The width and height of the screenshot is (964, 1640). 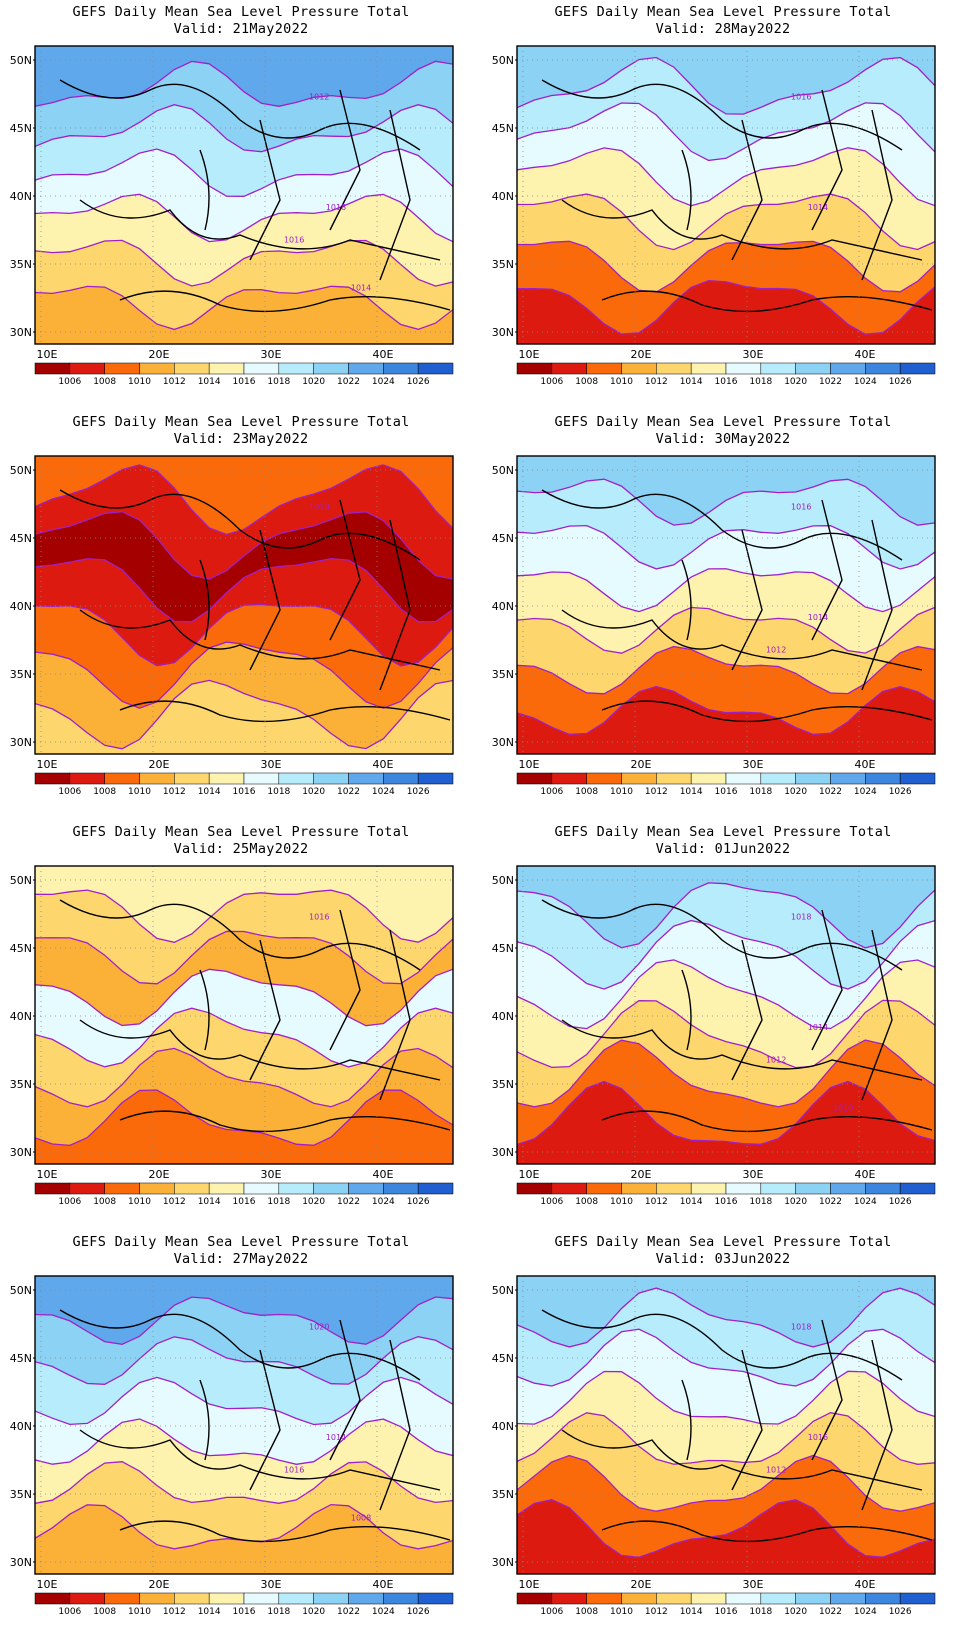 What do you see at coordinates (865, 1174) in the screenshot?
I see `lon-label: 40E` at bounding box center [865, 1174].